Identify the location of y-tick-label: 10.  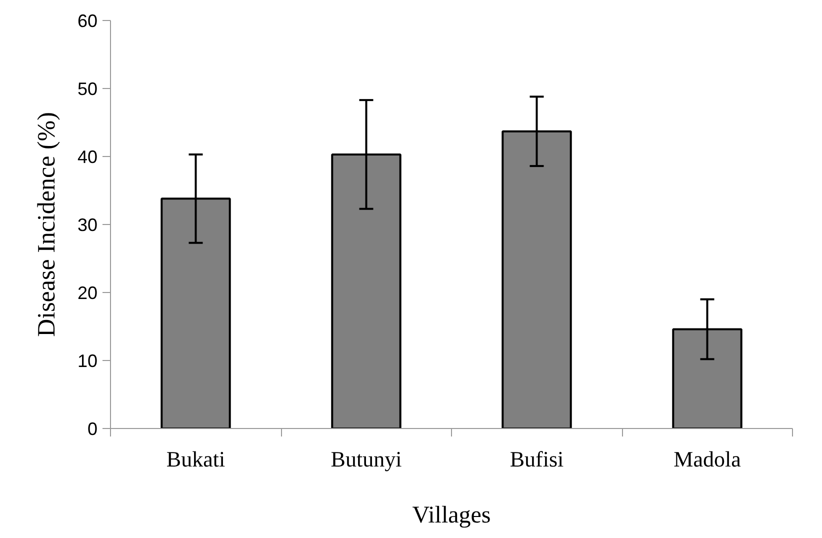
(87, 361).